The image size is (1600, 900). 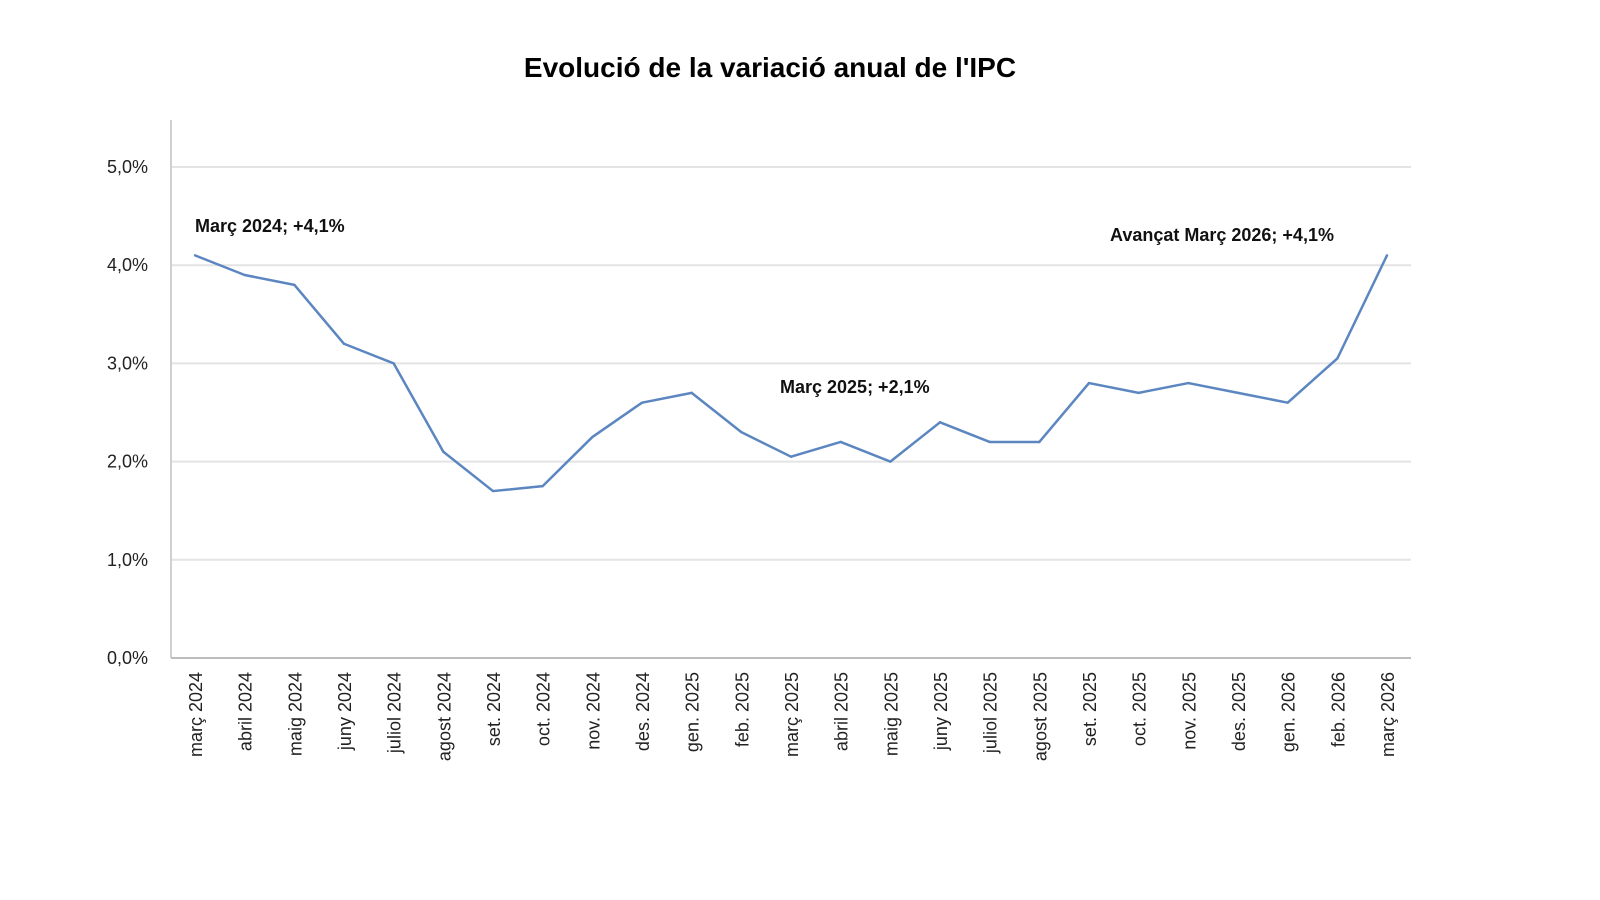 What do you see at coordinates (842, 711) in the screenshot?
I see `x-tick-label: abril 2025` at bounding box center [842, 711].